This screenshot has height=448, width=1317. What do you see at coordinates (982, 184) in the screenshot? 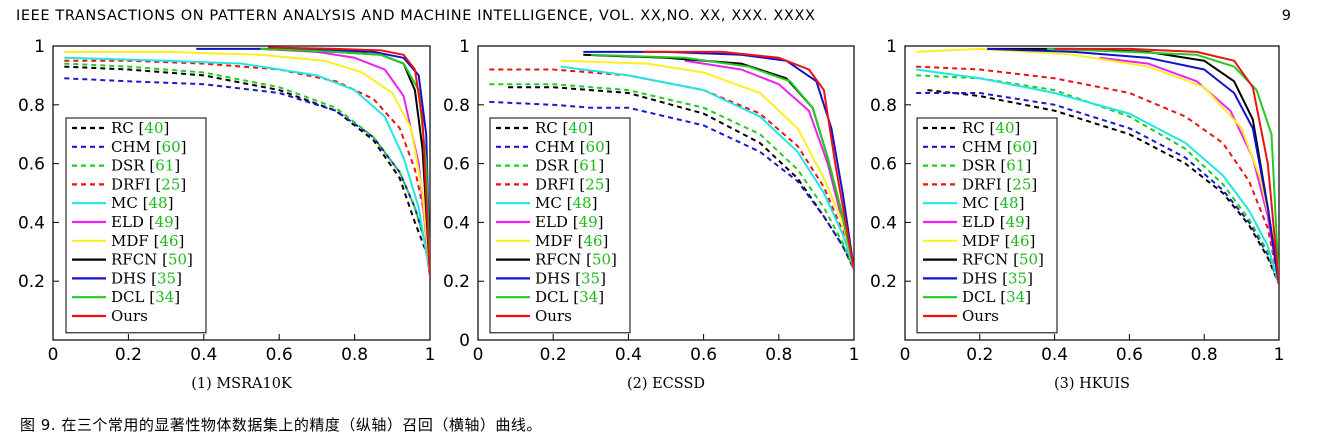
I see `legend-label: DRFI` at bounding box center [982, 184].